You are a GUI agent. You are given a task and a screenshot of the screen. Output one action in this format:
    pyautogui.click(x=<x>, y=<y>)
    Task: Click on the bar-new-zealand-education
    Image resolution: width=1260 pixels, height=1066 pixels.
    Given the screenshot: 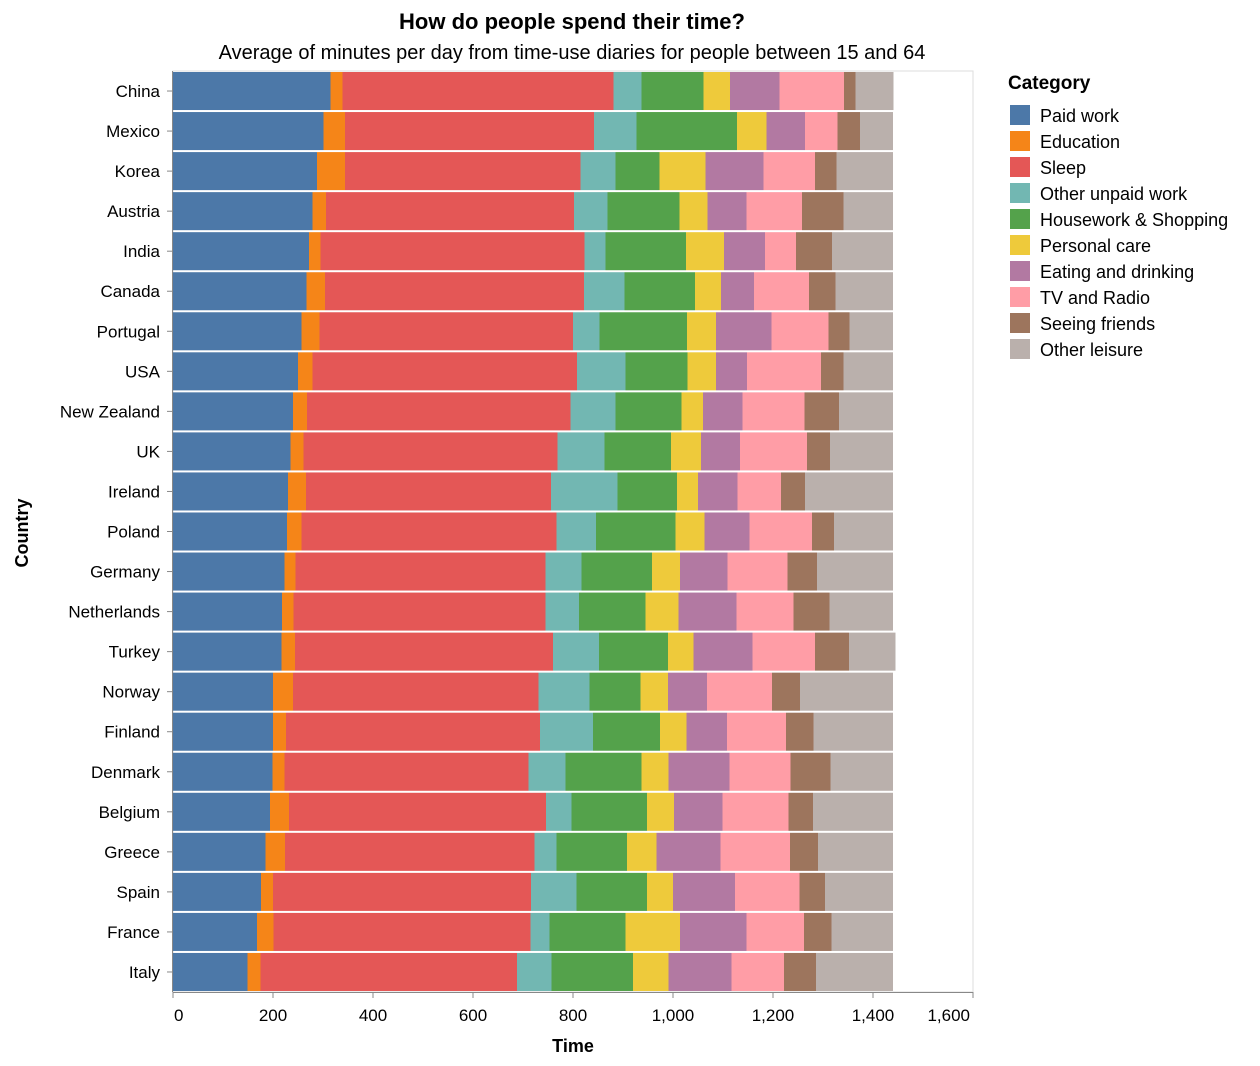 What is the action you would take?
    pyautogui.click(x=300, y=411)
    